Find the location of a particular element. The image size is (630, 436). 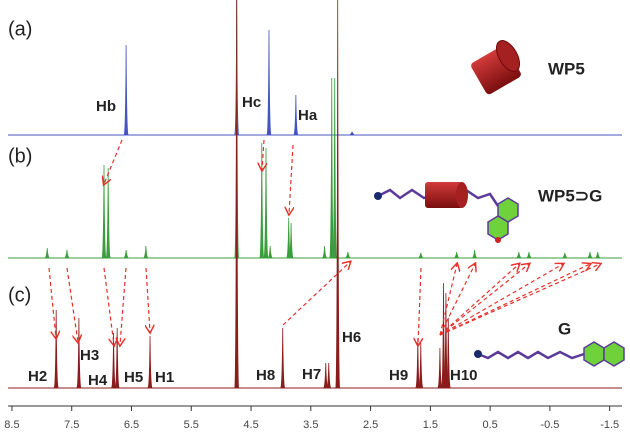

x-tick-label: 6.5 is located at coordinates (131, 425).